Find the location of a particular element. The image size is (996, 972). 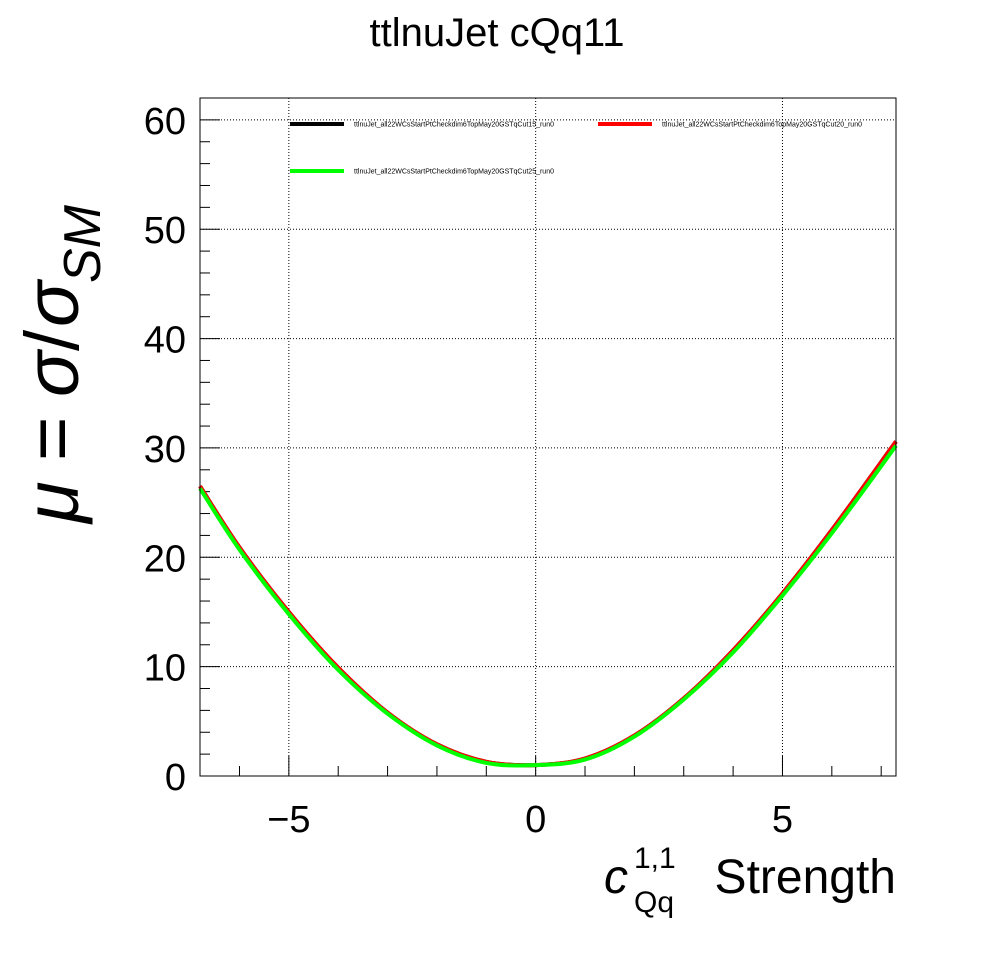

y-tick-label: 30 is located at coordinates (165, 450).